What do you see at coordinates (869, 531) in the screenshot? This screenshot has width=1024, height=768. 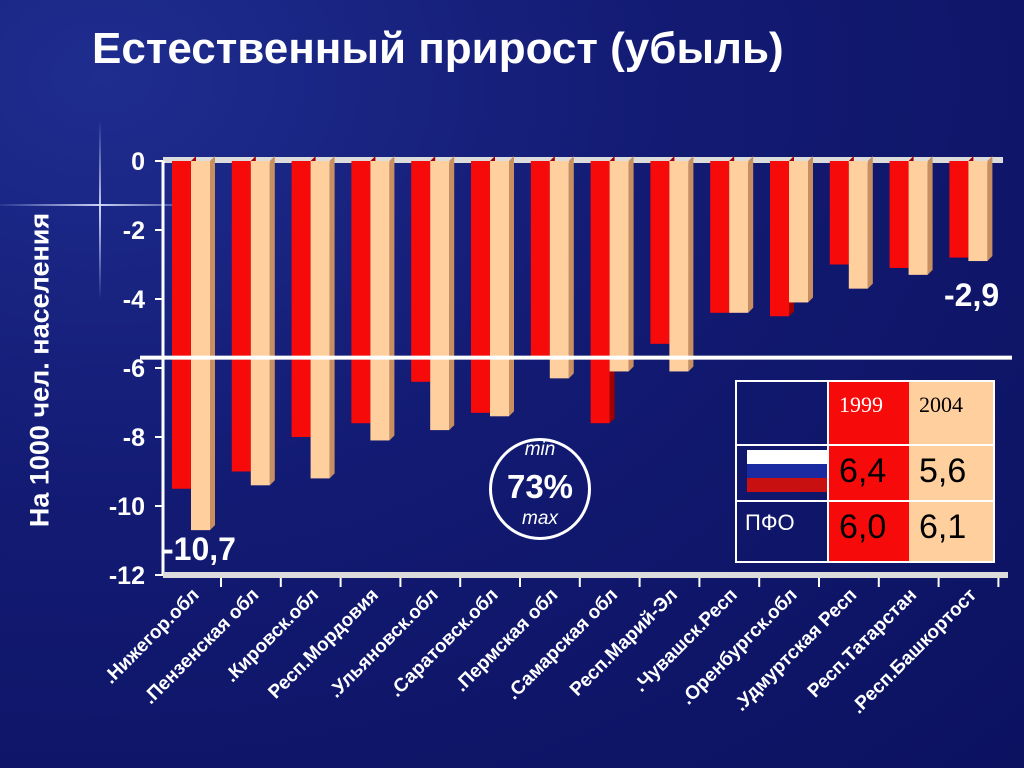 I see `table-pfo-1999: 6,0` at bounding box center [869, 531].